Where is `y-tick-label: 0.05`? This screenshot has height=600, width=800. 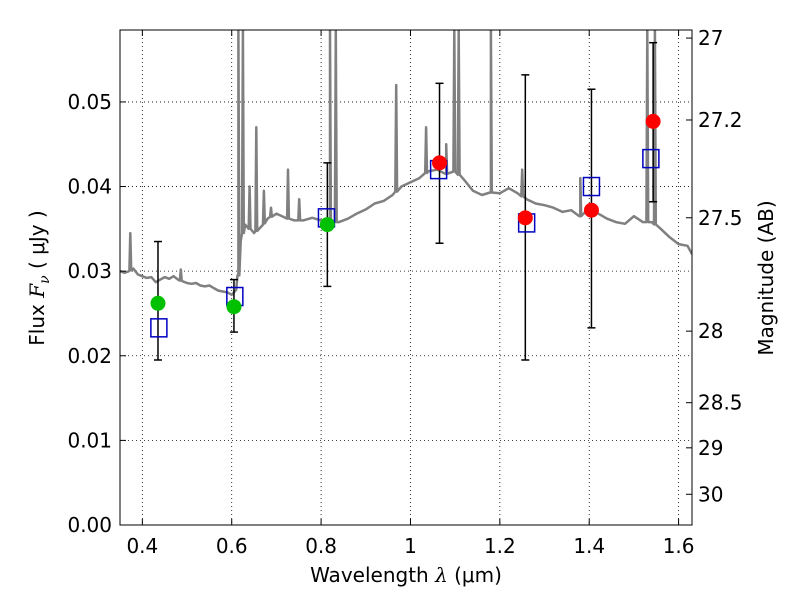
y-tick-label: 0.05 is located at coordinates (89, 102).